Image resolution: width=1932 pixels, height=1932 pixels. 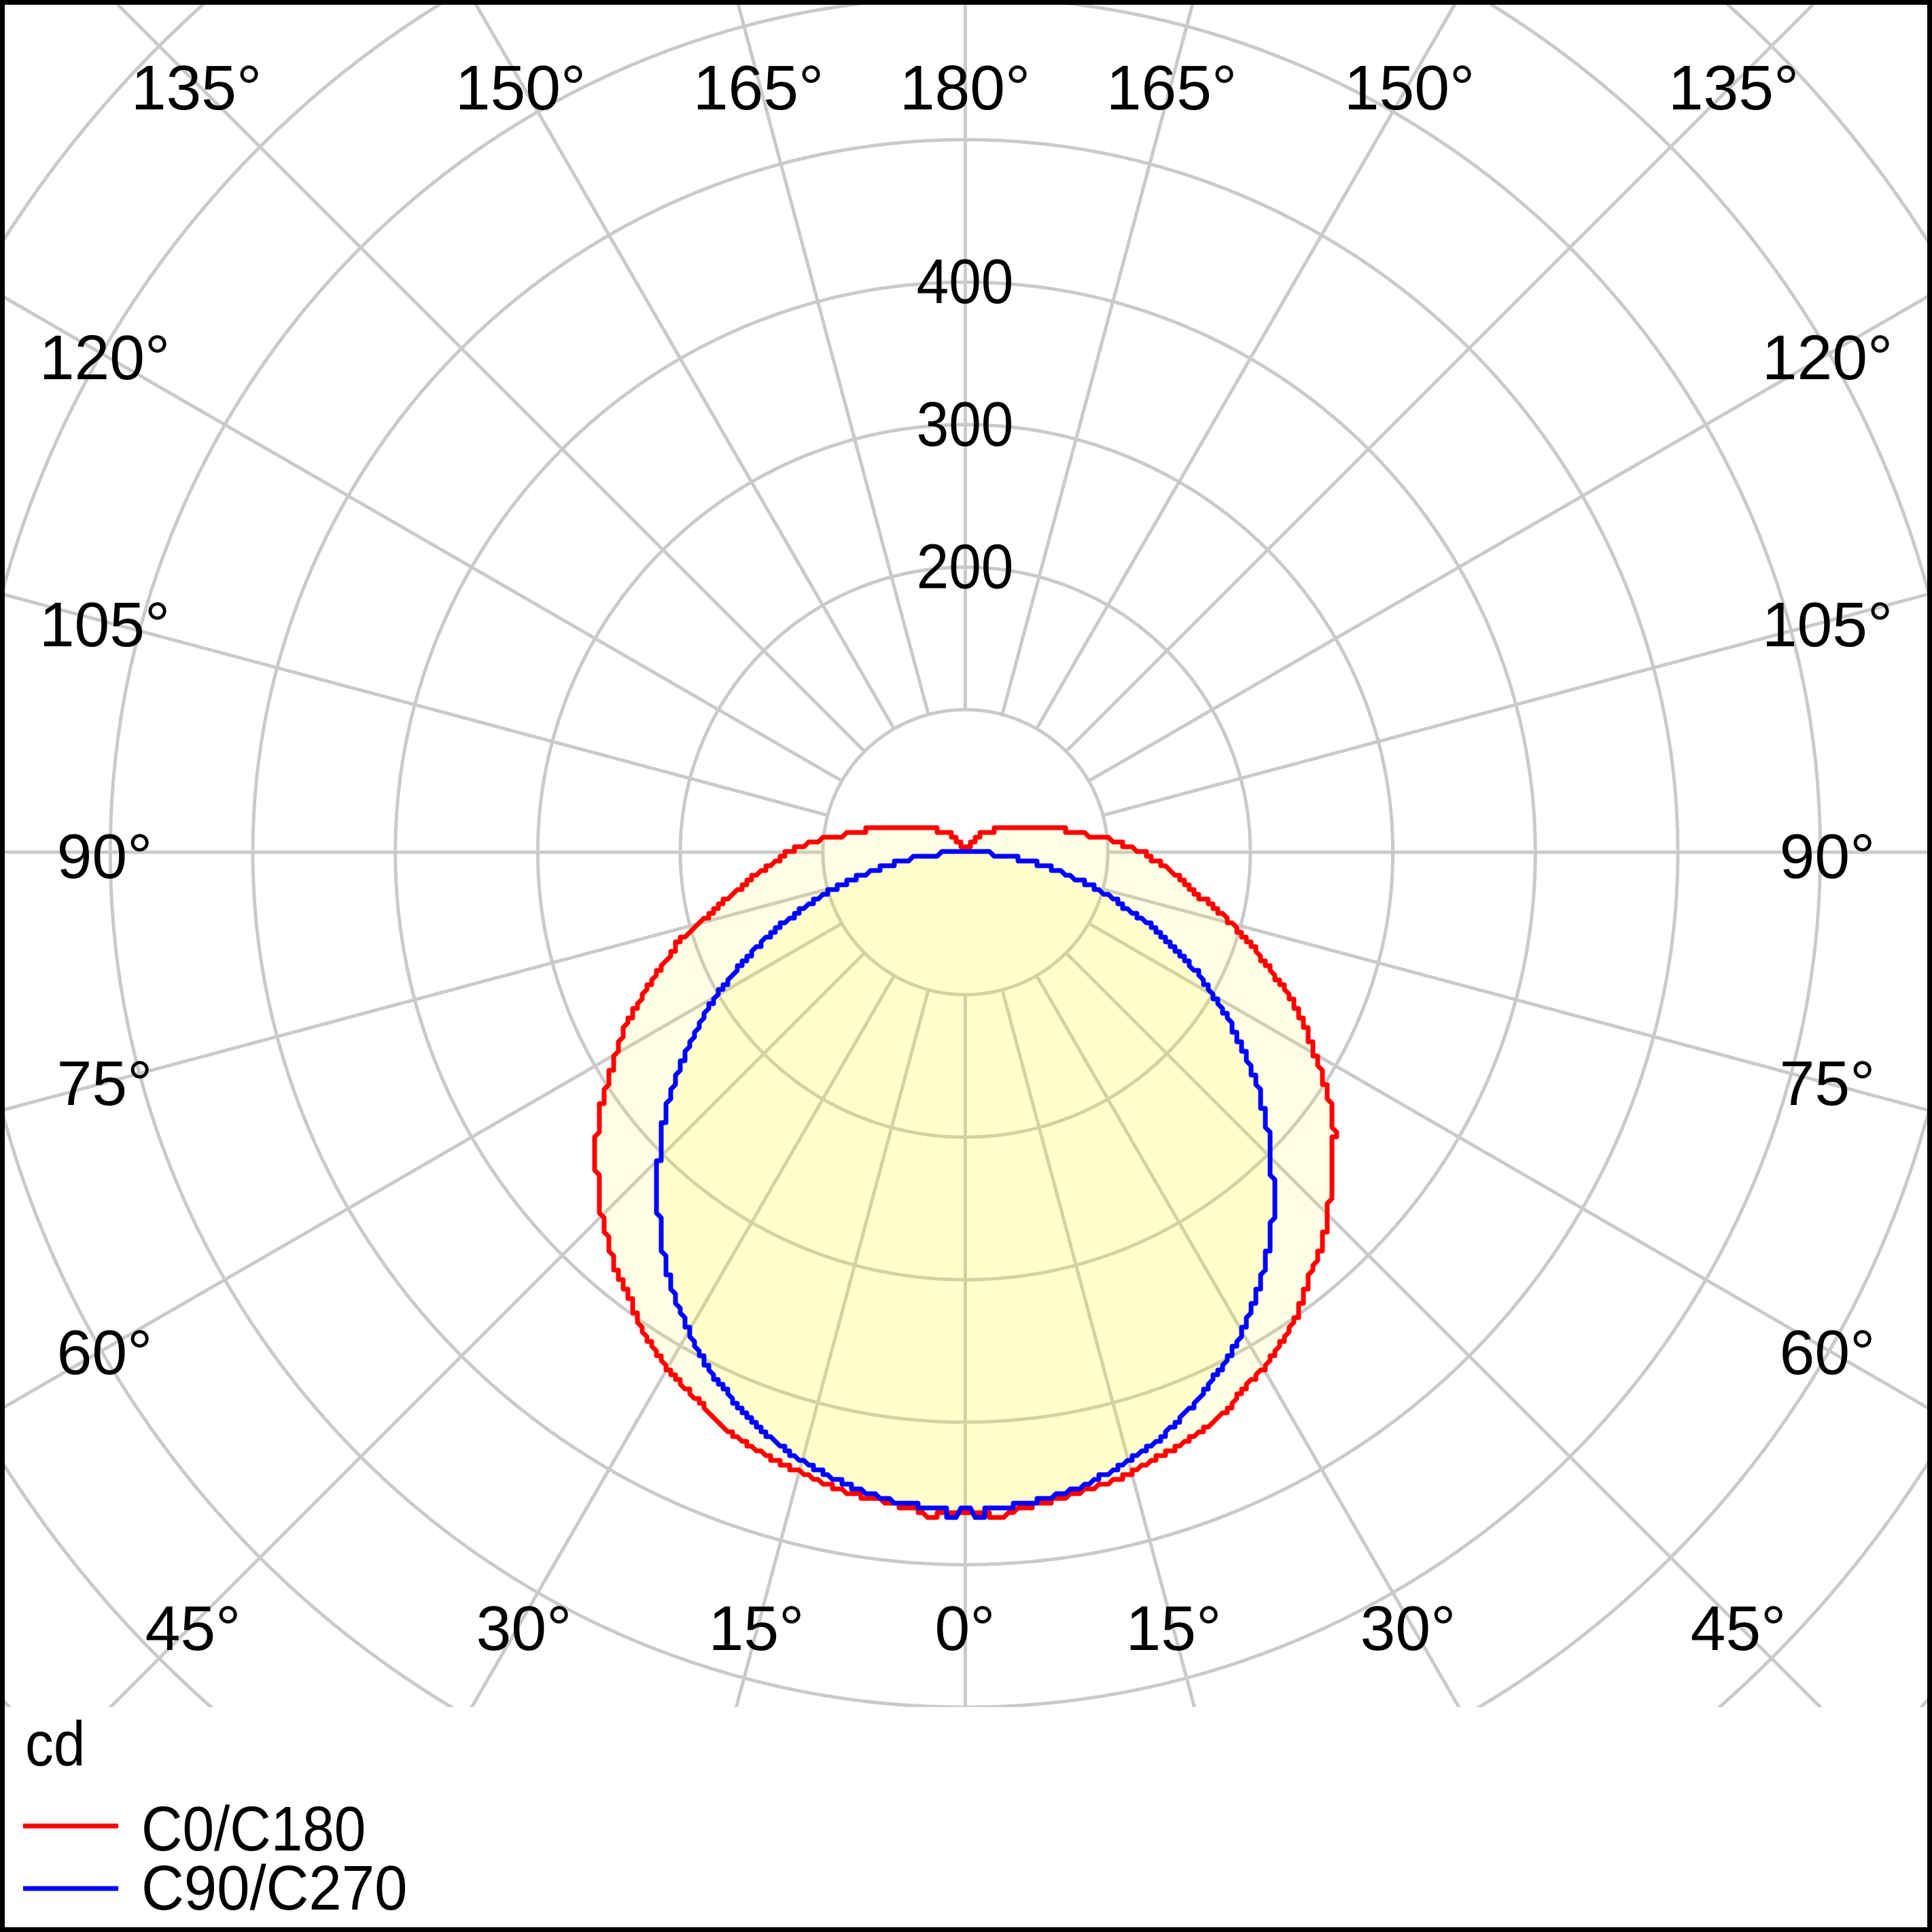 What do you see at coordinates (55, 1743) in the screenshot?
I see `svg-text: cd` at bounding box center [55, 1743].